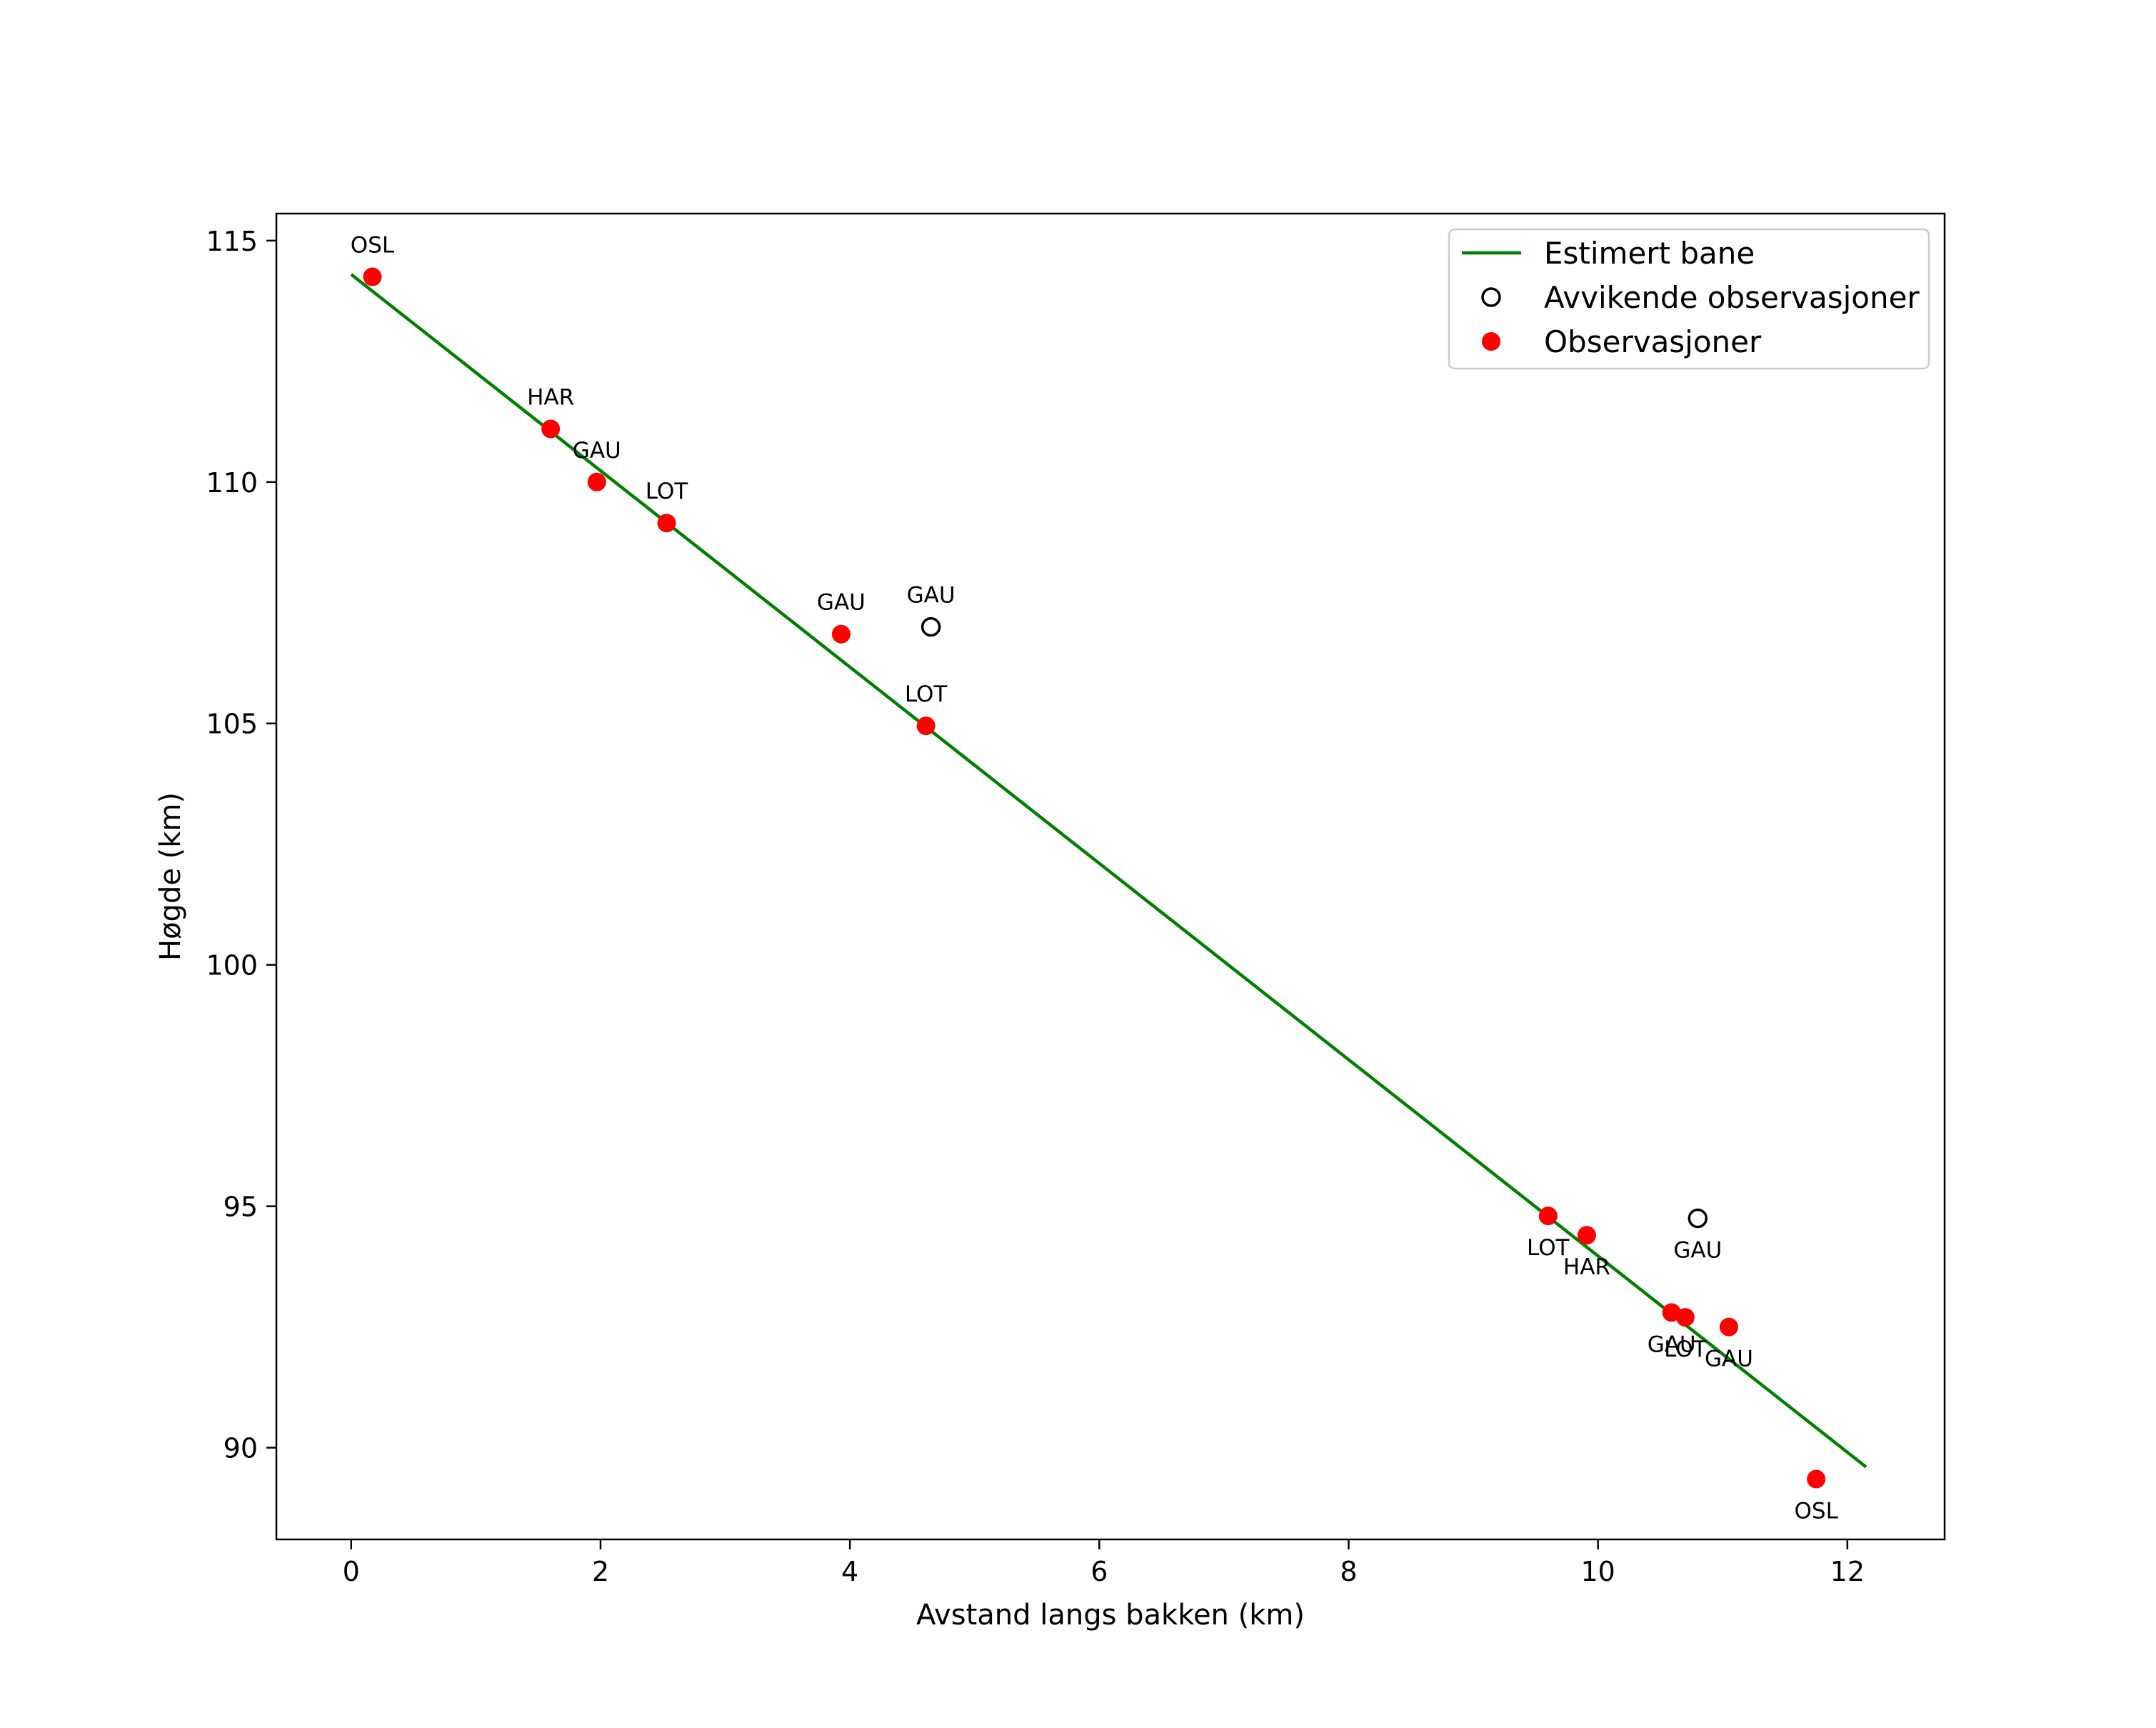  What do you see at coordinates (232, 483) in the screenshot?
I see `y-tick-label: 110` at bounding box center [232, 483].